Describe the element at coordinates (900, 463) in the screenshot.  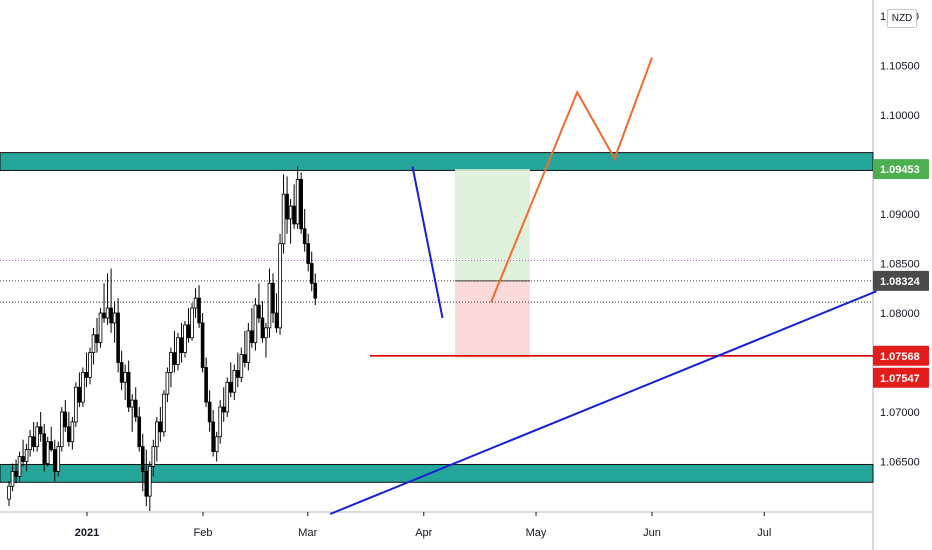
I see `price-tick-label: 1.06500` at that location.